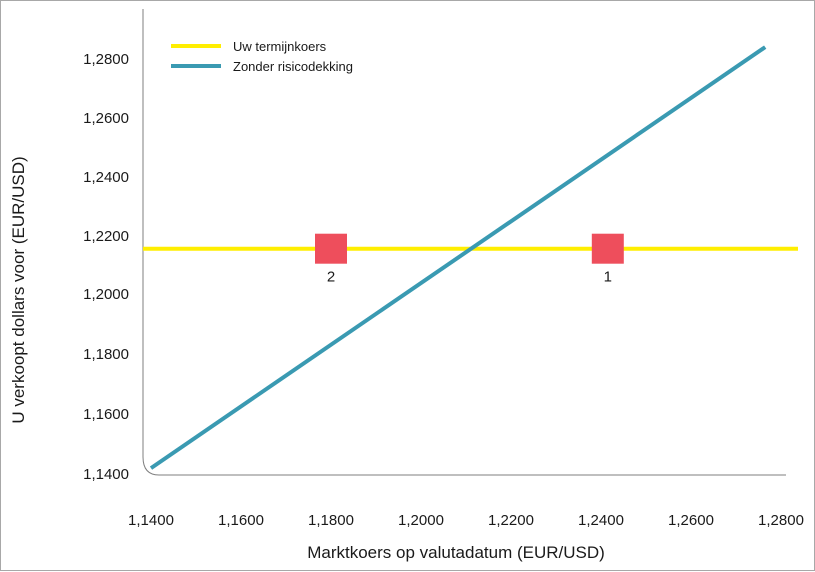 The image size is (815, 572). Describe the element at coordinates (106, 414) in the screenshot. I see `y-tick-label: 1,1600` at that location.